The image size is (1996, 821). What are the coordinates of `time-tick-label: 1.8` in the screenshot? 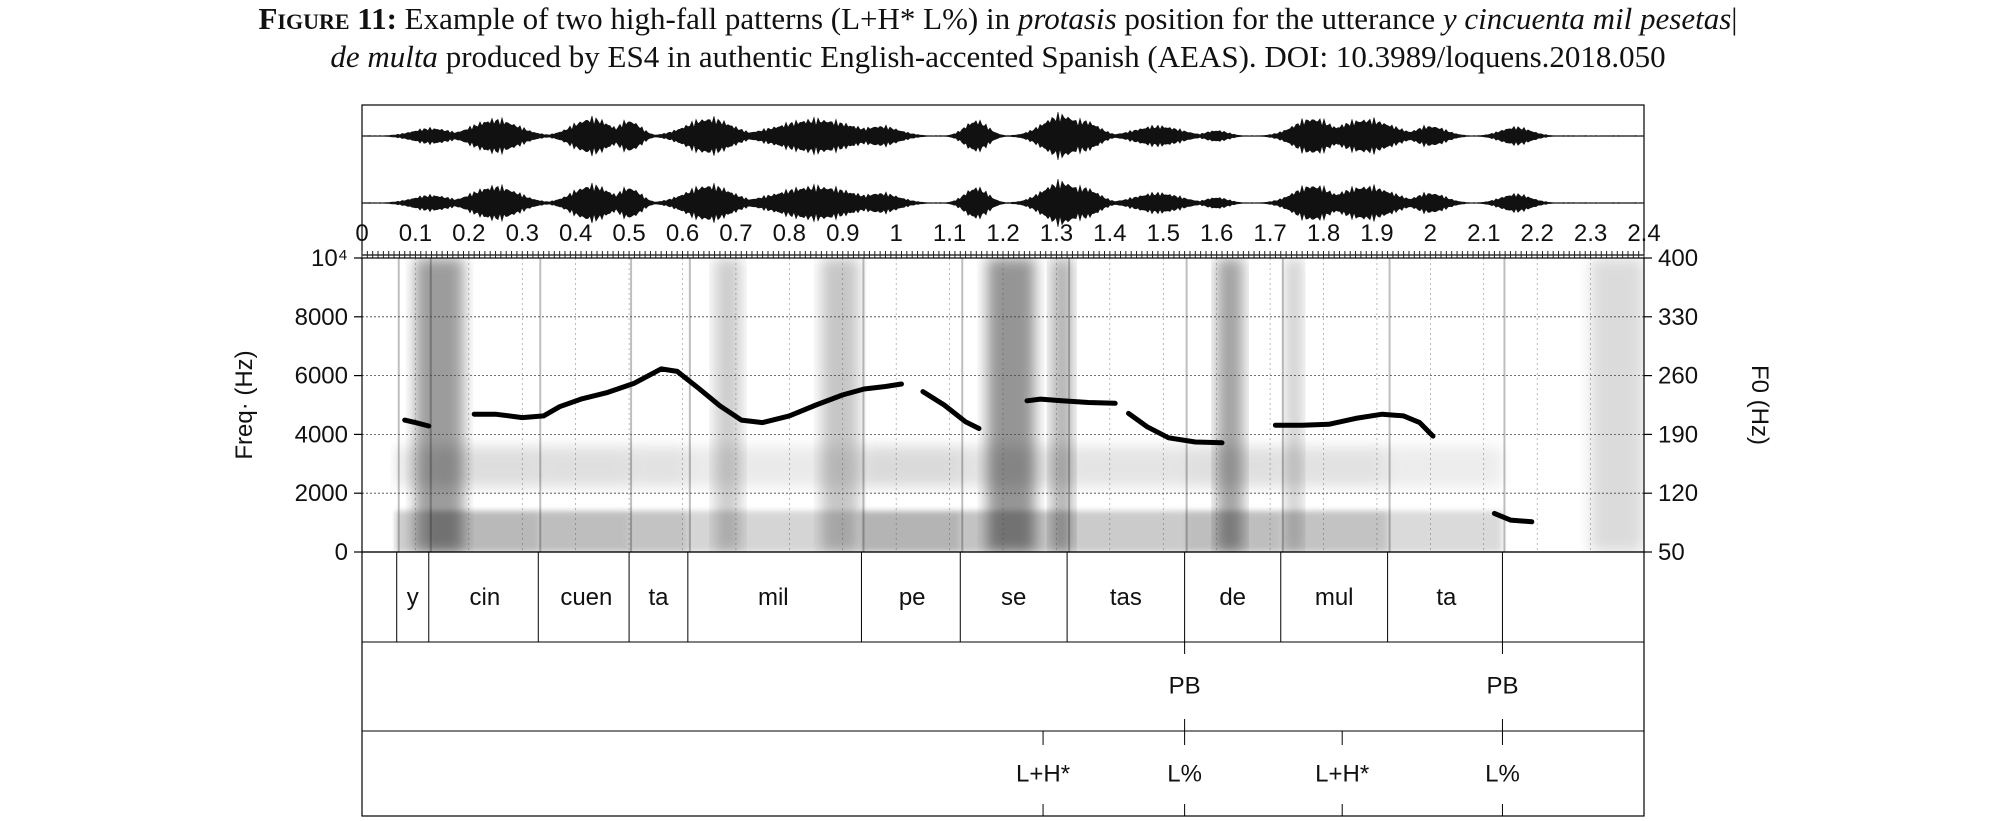 It's located at (1323, 233).